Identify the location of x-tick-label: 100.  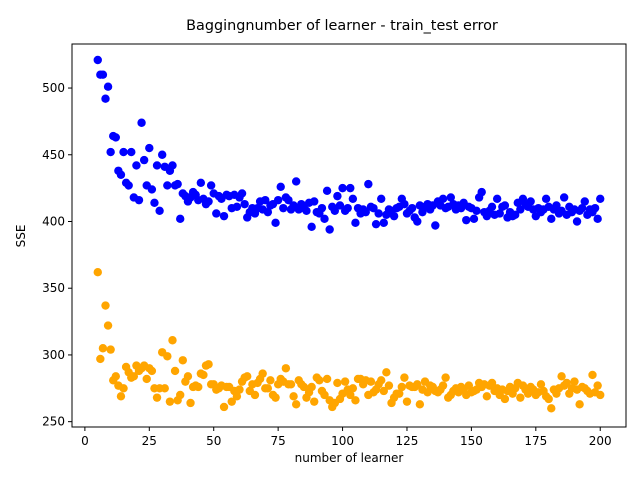
(342, 441).